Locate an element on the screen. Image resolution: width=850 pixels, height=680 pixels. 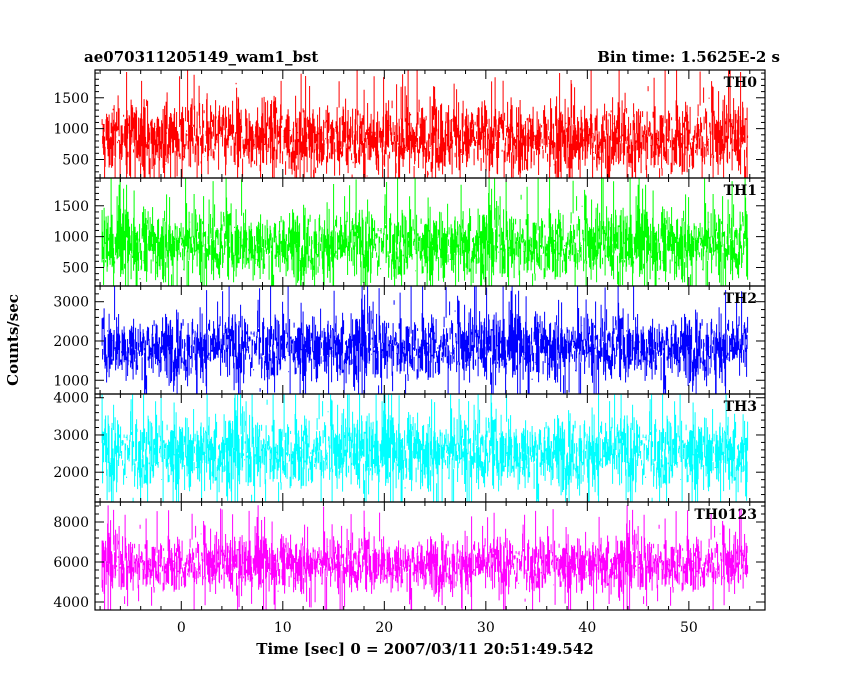
panel-label-th2: TH2 is located at coordinates (740, 299).